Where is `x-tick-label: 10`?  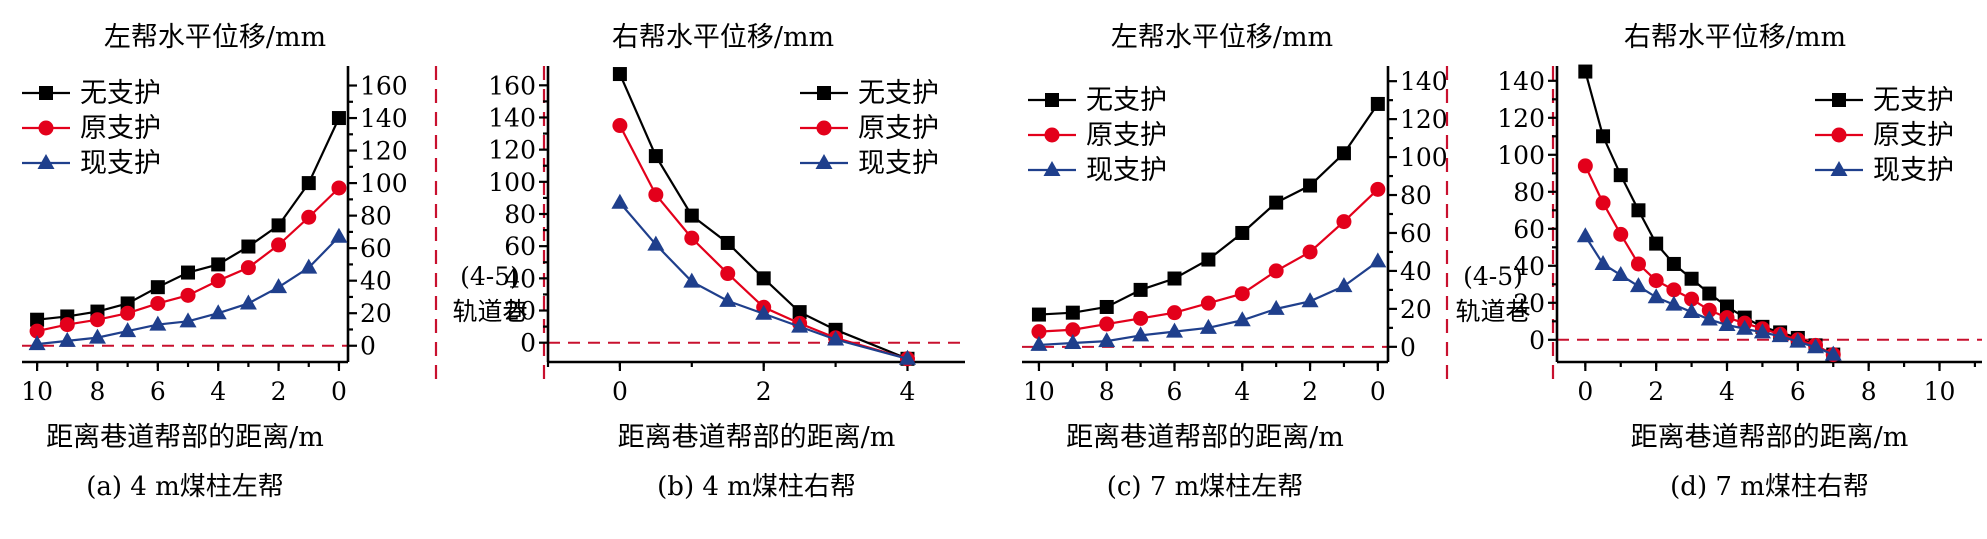
x-tick-label: 10 is located at coordinates (37, 391).